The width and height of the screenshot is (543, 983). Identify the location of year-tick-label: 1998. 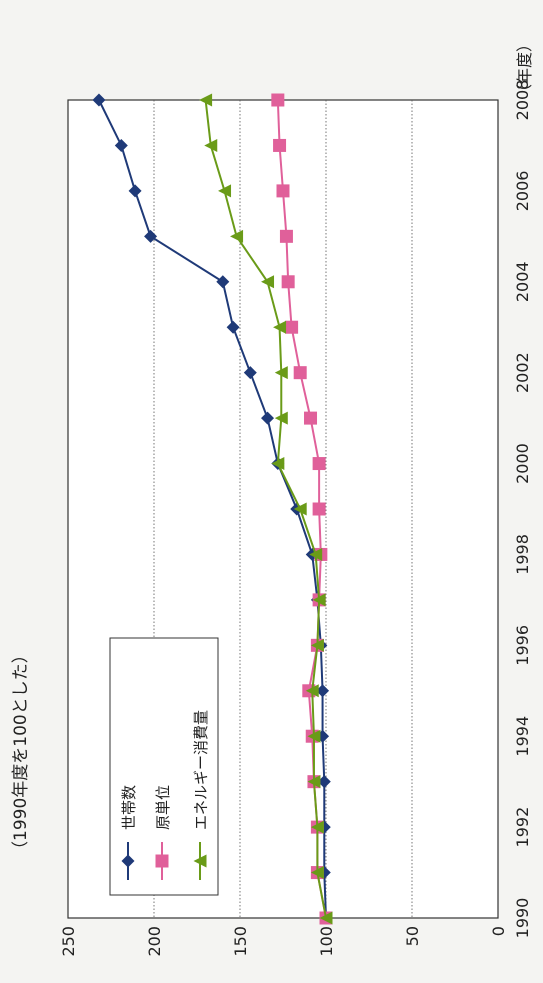
(522, 554).